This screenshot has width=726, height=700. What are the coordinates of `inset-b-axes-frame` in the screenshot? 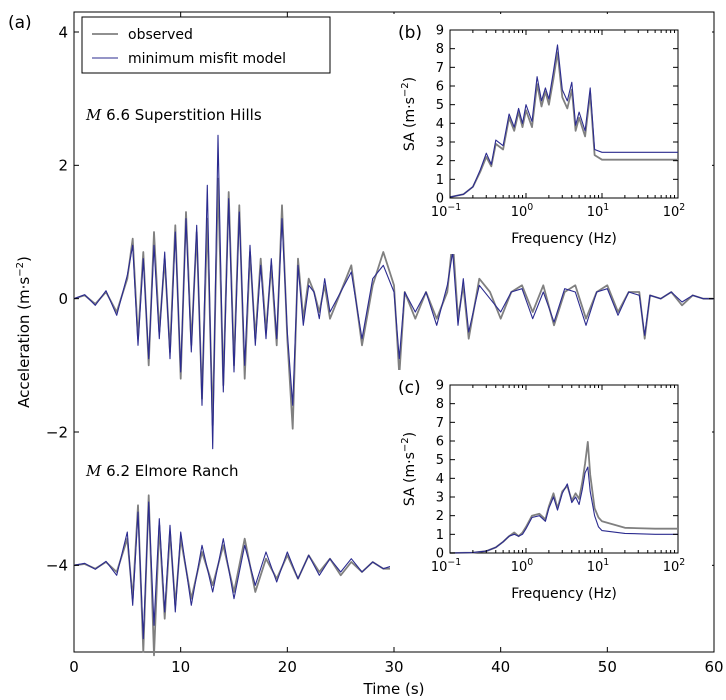 It's located at (564, 114).